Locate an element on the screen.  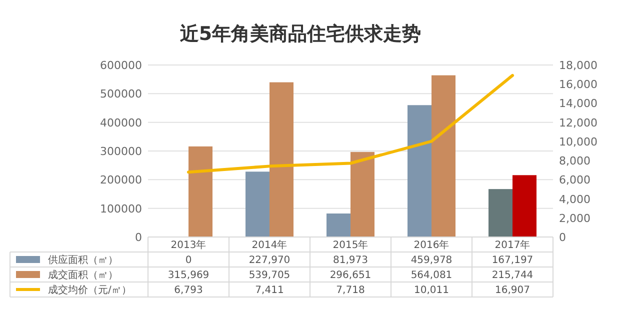
data-label: 6,793 is located at coordinates (188, 290).